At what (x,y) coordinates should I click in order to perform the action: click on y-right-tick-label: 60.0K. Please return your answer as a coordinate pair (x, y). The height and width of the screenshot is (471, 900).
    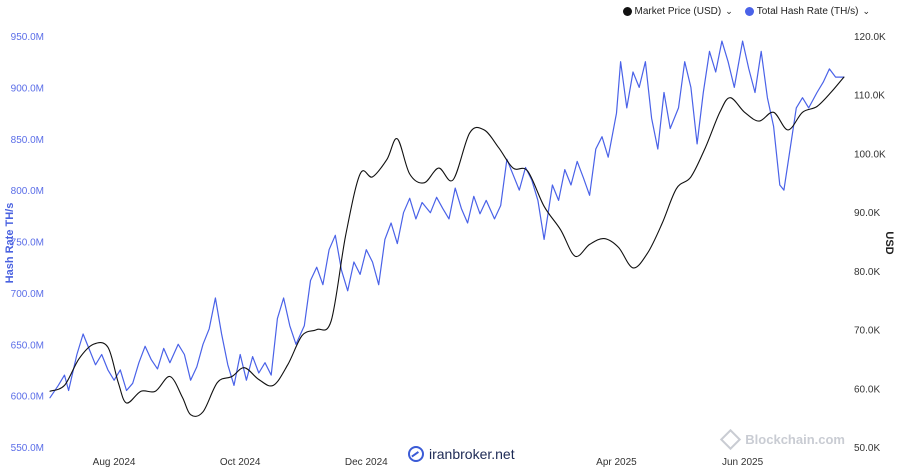
    Looking at the image, I should click on (867, 389).